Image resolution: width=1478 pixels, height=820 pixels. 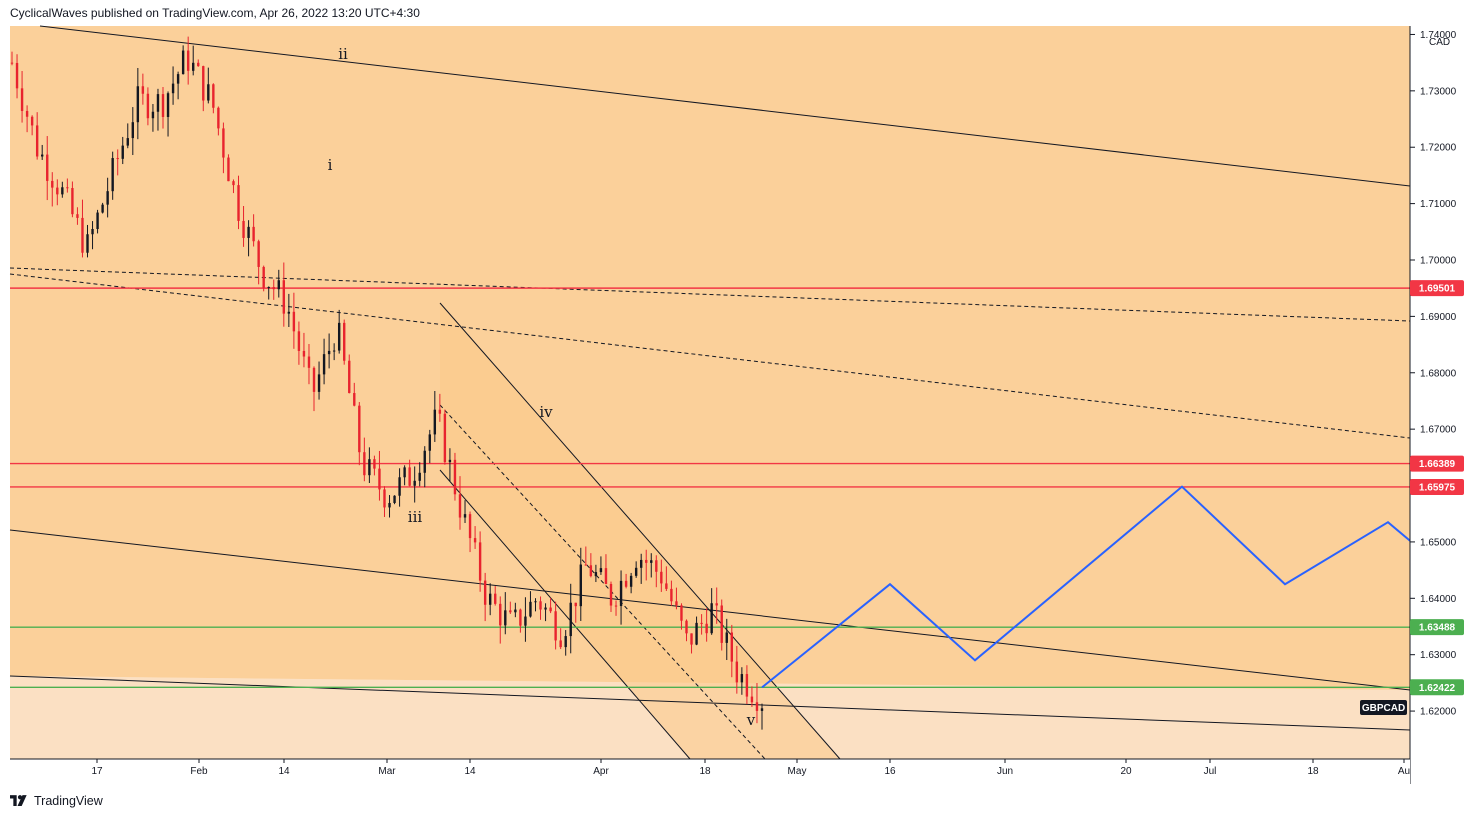 What do you see at coordinates (751, 720) in the screenshot?
I see `wave-label-v: v` at bounding box center [751, 720].